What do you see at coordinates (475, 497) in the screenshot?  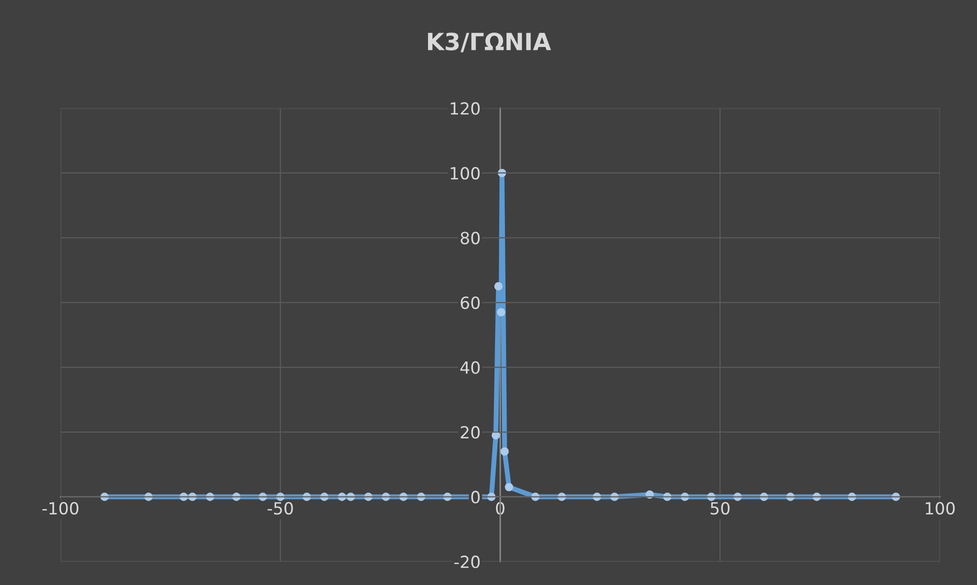 I see `y-tick-label: 0` at bounding box center [475, 497].